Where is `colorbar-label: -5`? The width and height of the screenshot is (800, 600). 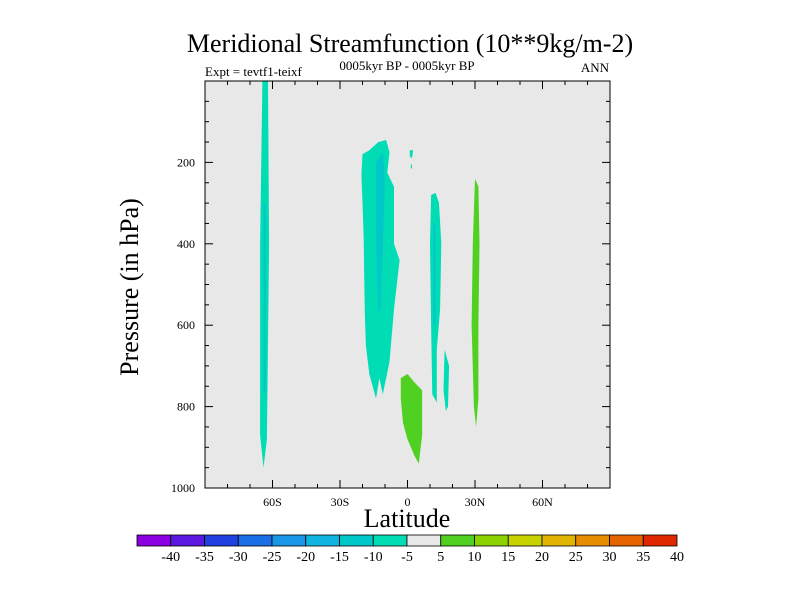
colorbar-label: -5 is located at coordinates (407, 557).